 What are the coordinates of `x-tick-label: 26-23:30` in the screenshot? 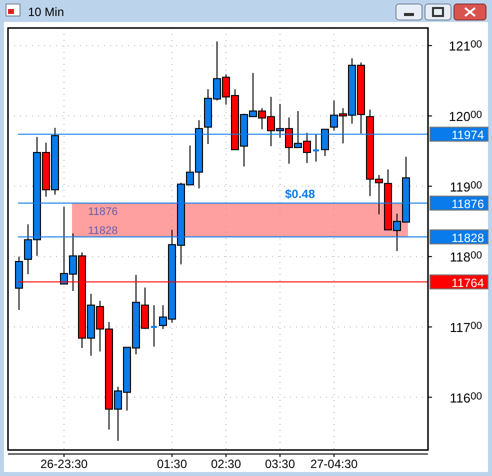 It's located at (64, 464).